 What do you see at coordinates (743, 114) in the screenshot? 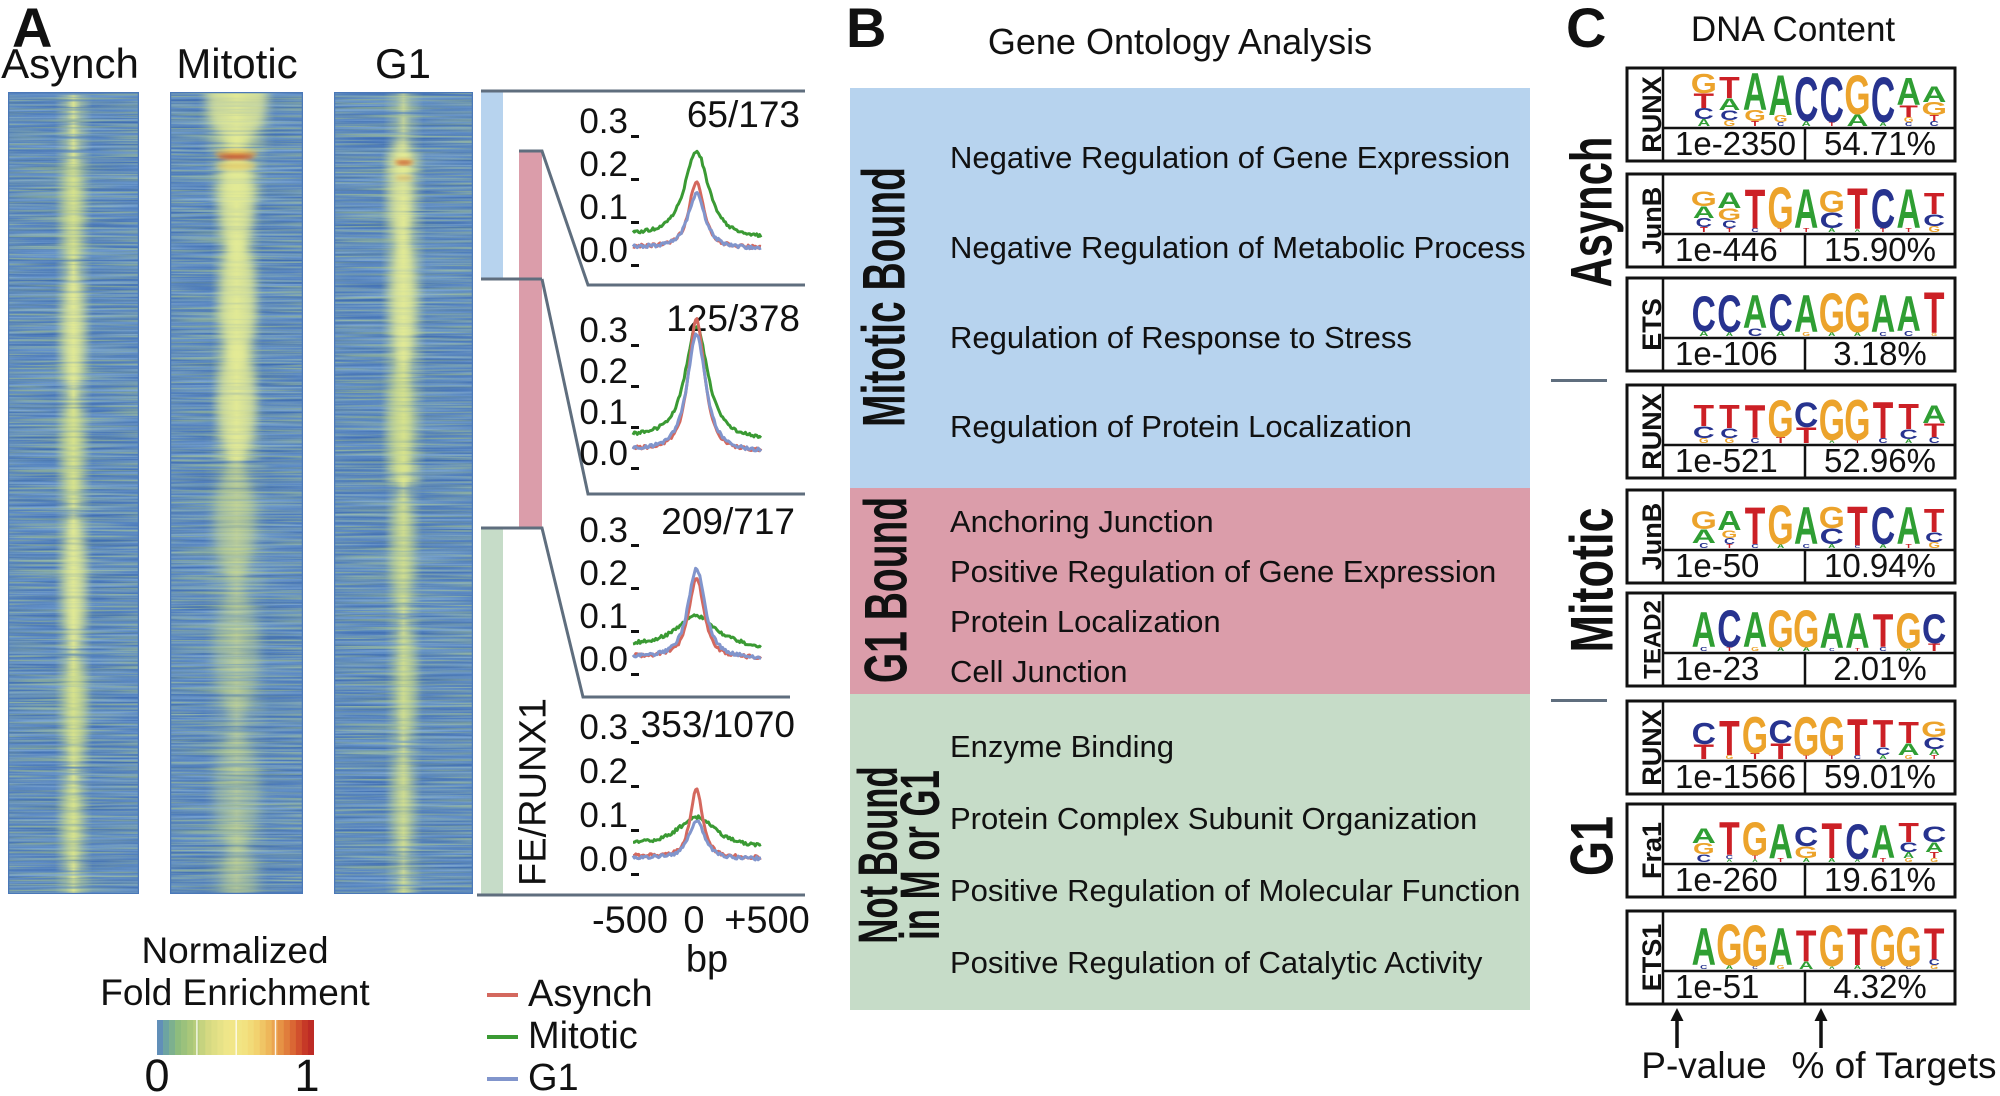
I see `svg-text: 65/173` at bounding box center [743, 114].